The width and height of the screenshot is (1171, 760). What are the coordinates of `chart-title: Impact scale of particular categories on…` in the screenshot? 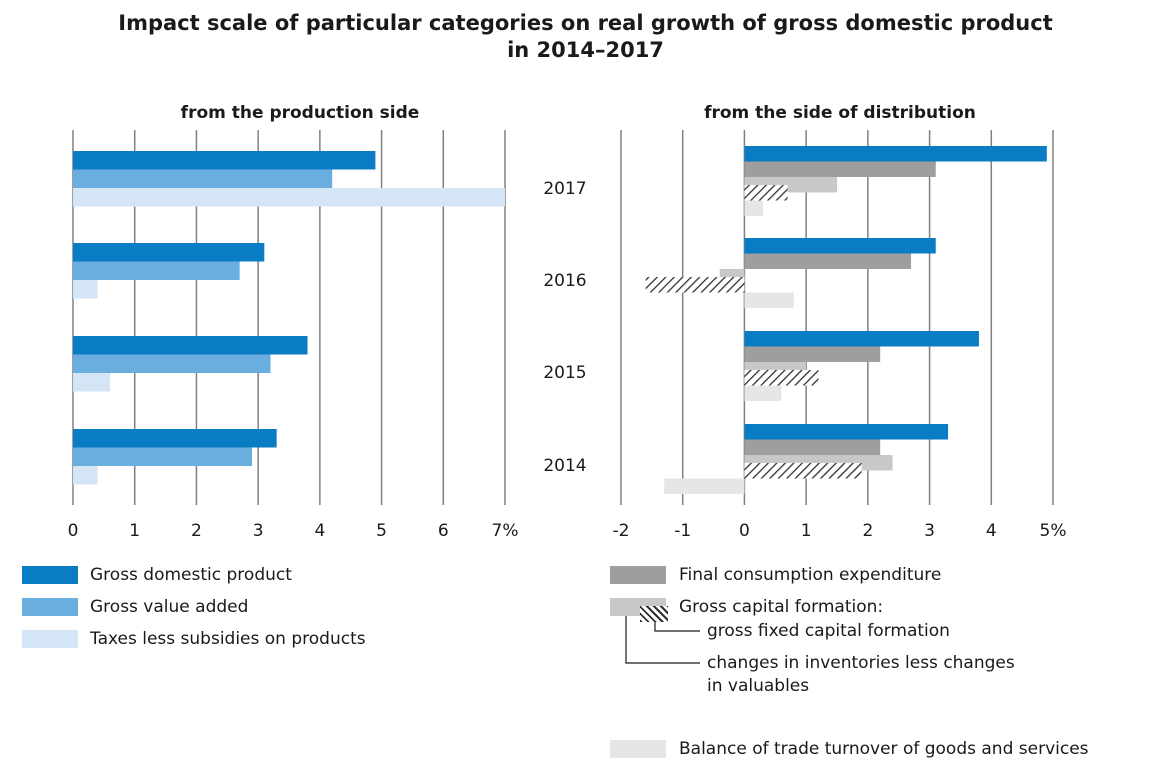 It's located at (585, 37).